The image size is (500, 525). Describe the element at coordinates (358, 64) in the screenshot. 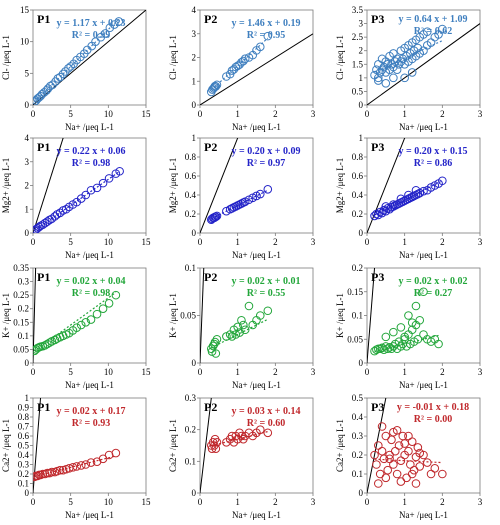

I see `y-tick-label: 1.5` at that location.